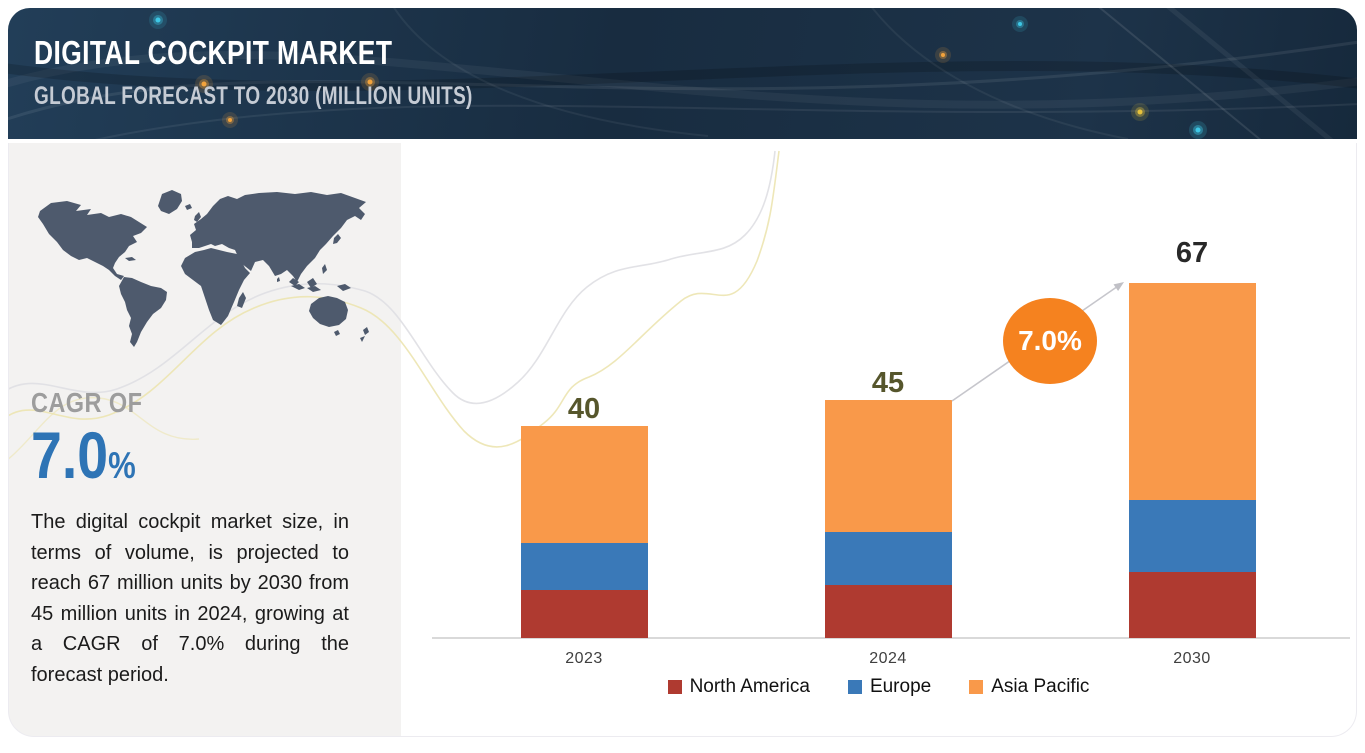 This screenshot has width=1365, height=753. Describe the element at coordinates (130, 259) in the screenshot. I see `caribbean` at that location.